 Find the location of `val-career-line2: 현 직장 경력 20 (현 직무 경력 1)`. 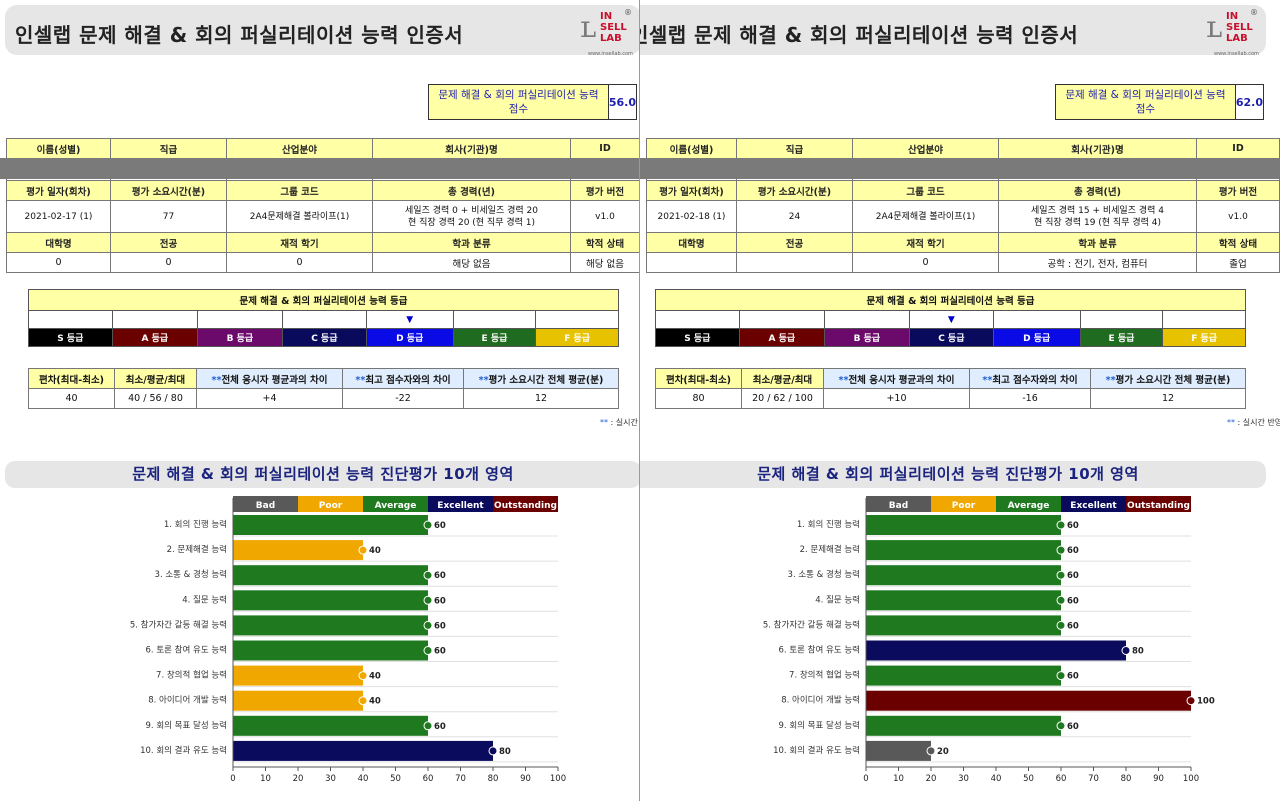

val-career-line2: 현 직장 경력 20 (현 직무 경력 1) is located at coordinates (471, 222).